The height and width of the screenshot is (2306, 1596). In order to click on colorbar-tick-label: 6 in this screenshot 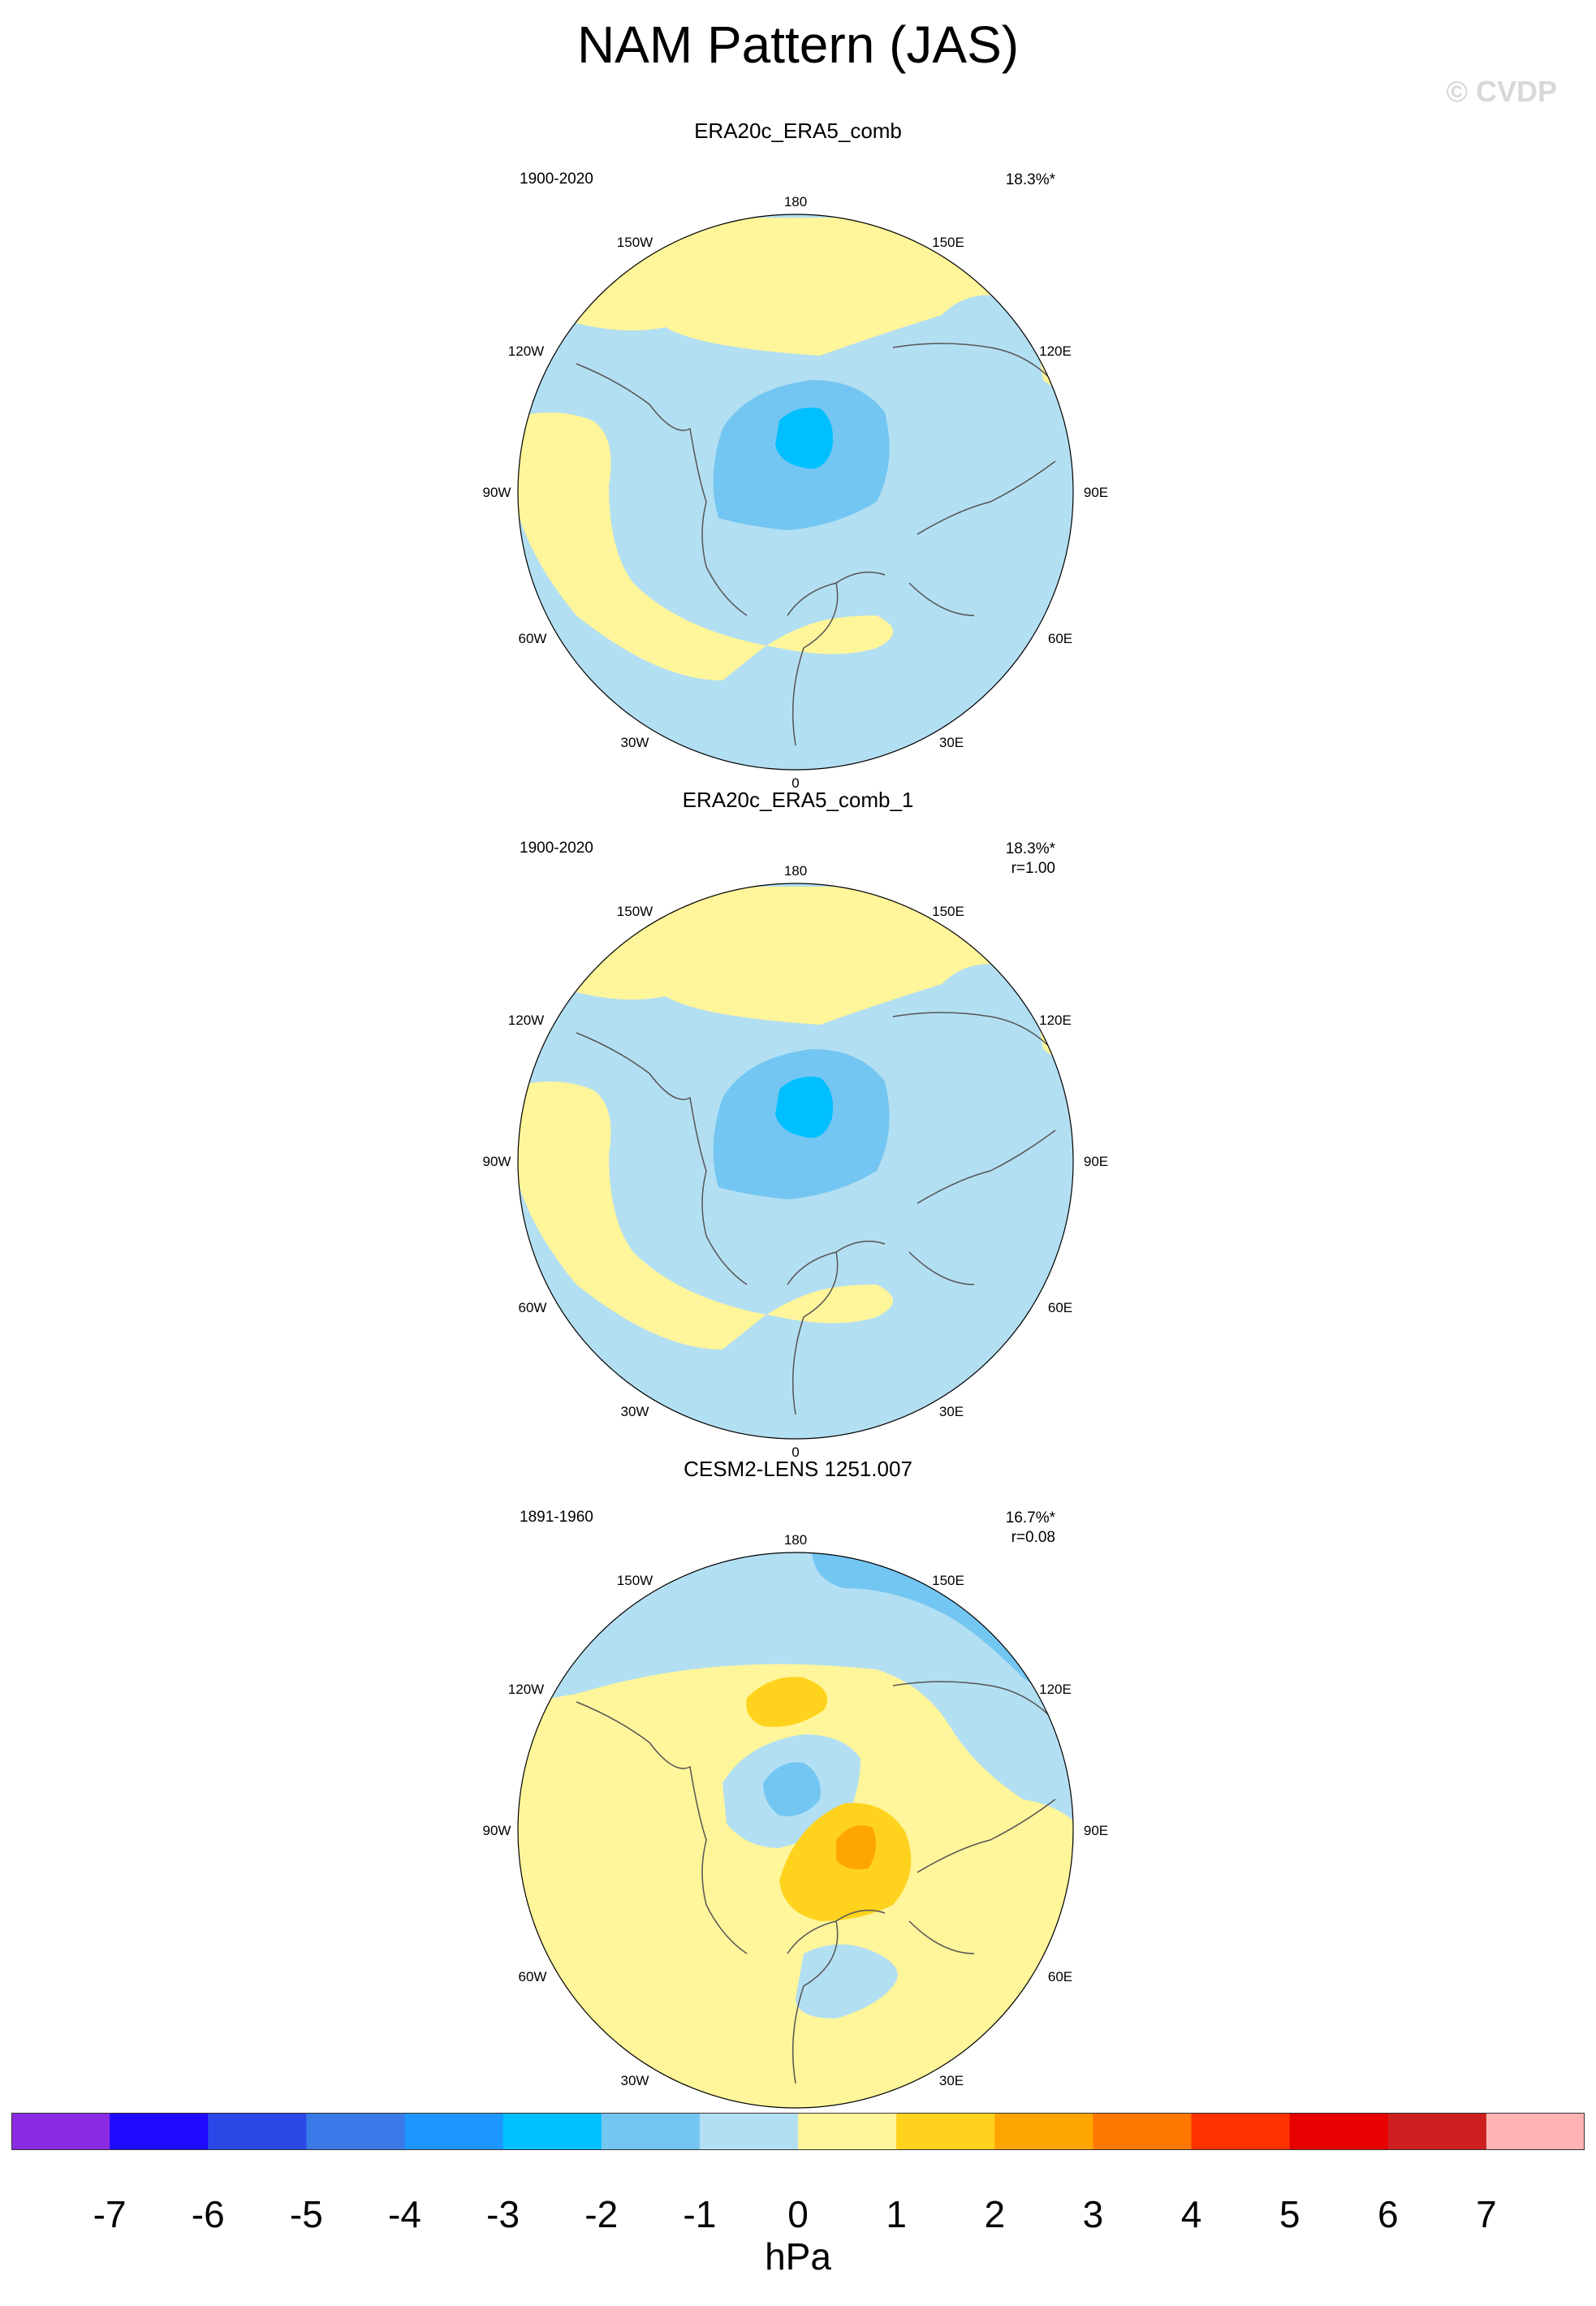, I will do `click(1388, 2214)`.